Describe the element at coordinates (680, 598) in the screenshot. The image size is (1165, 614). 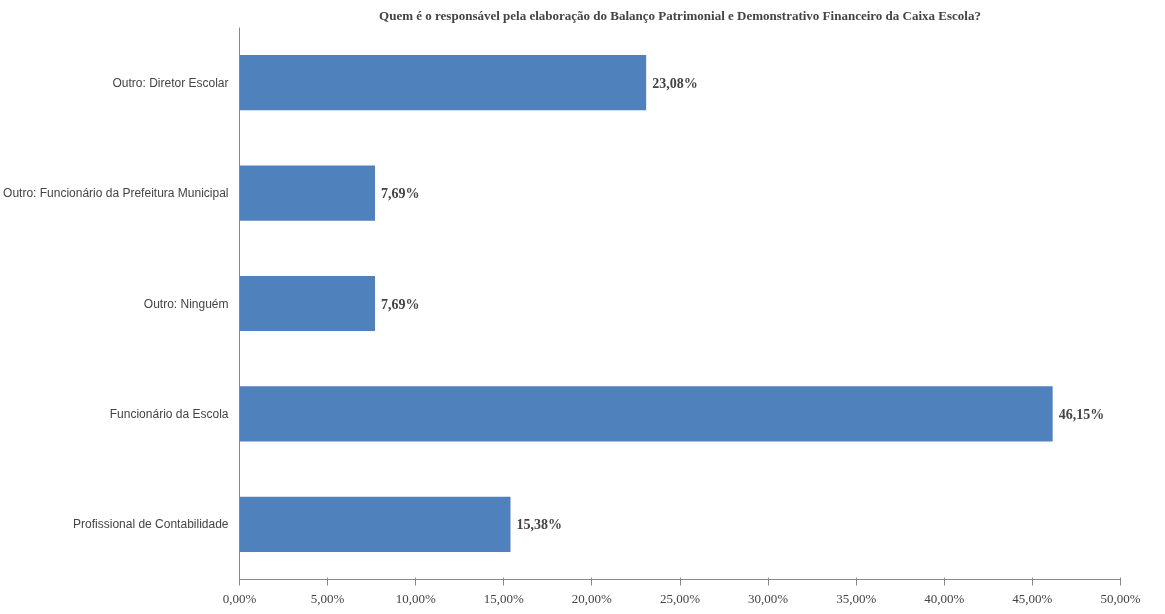
I see `x-tick-label: 25,00%` at that location.